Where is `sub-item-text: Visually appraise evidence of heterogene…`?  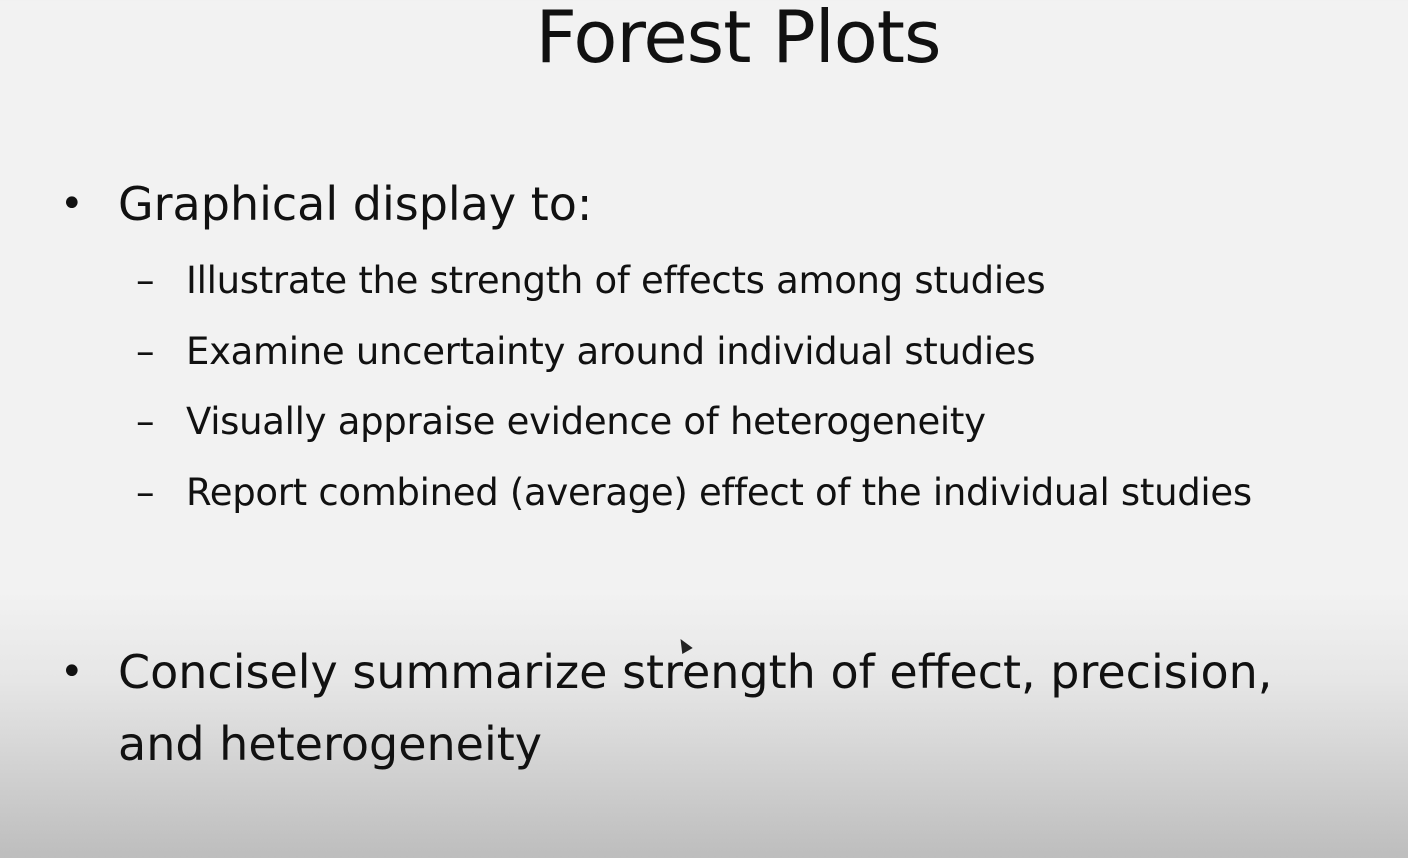 sub-item-text: Visually appraise evidence of heterogene… is located at coordinates (586, 421).